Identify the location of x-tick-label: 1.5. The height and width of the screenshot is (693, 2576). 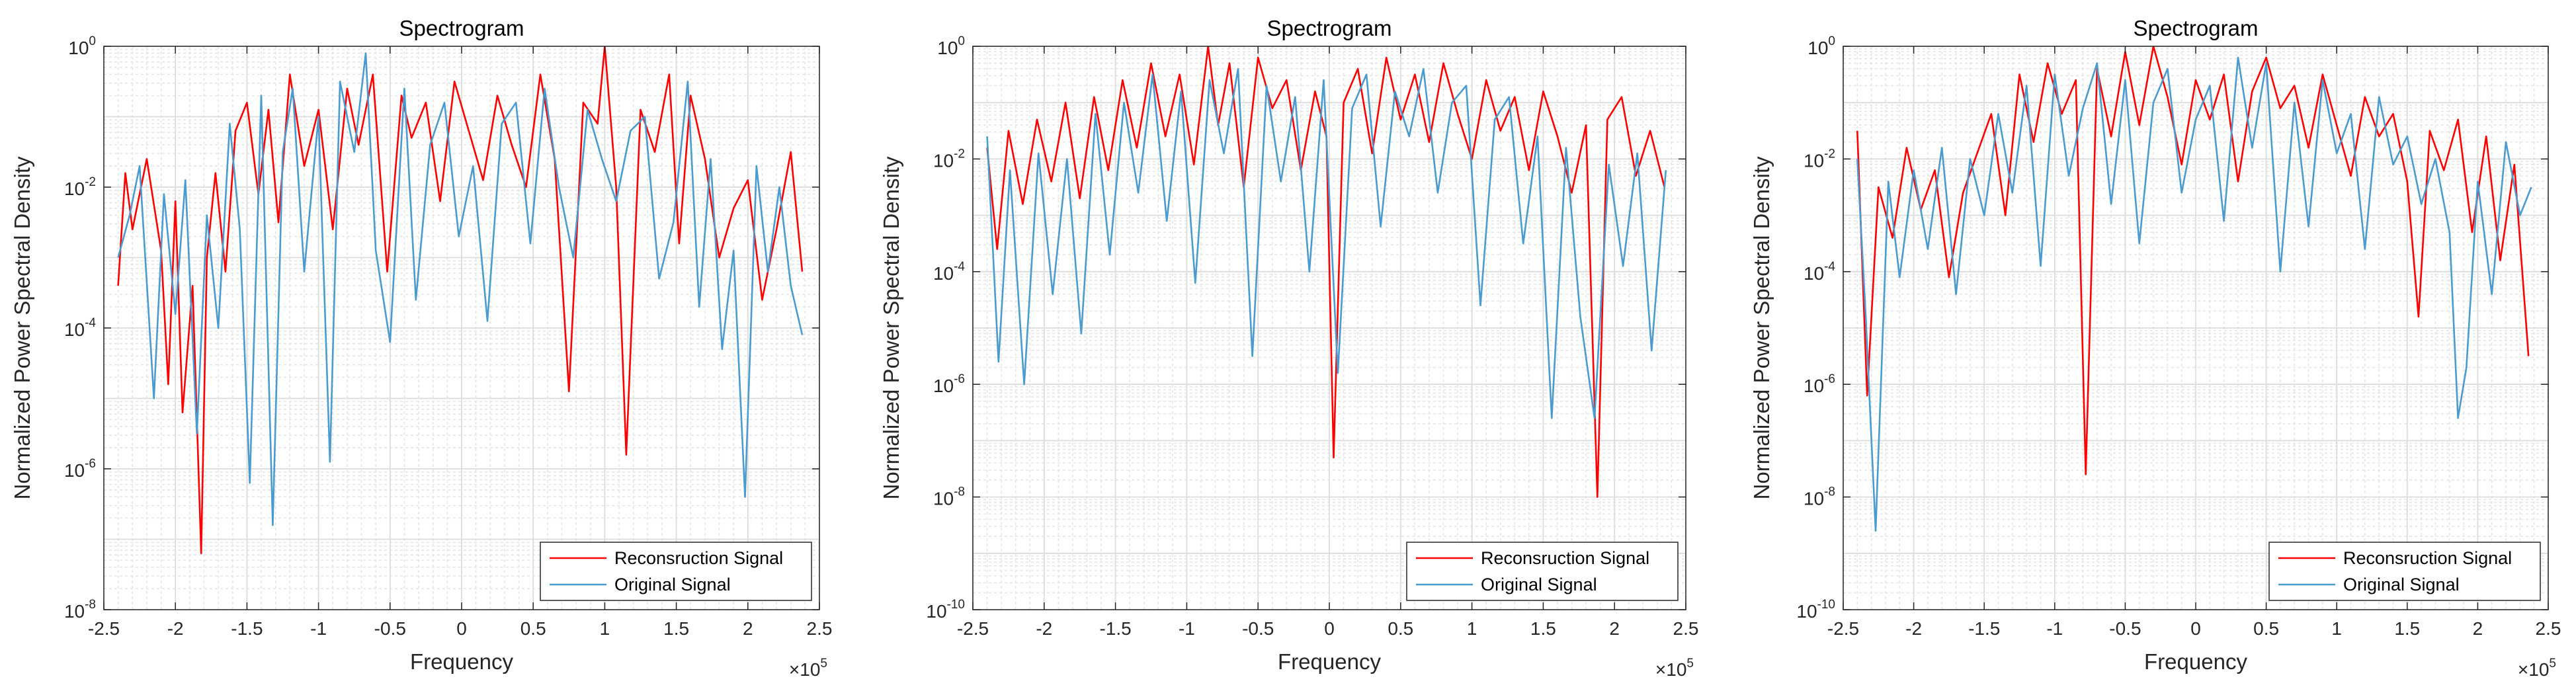
(1543, 628).